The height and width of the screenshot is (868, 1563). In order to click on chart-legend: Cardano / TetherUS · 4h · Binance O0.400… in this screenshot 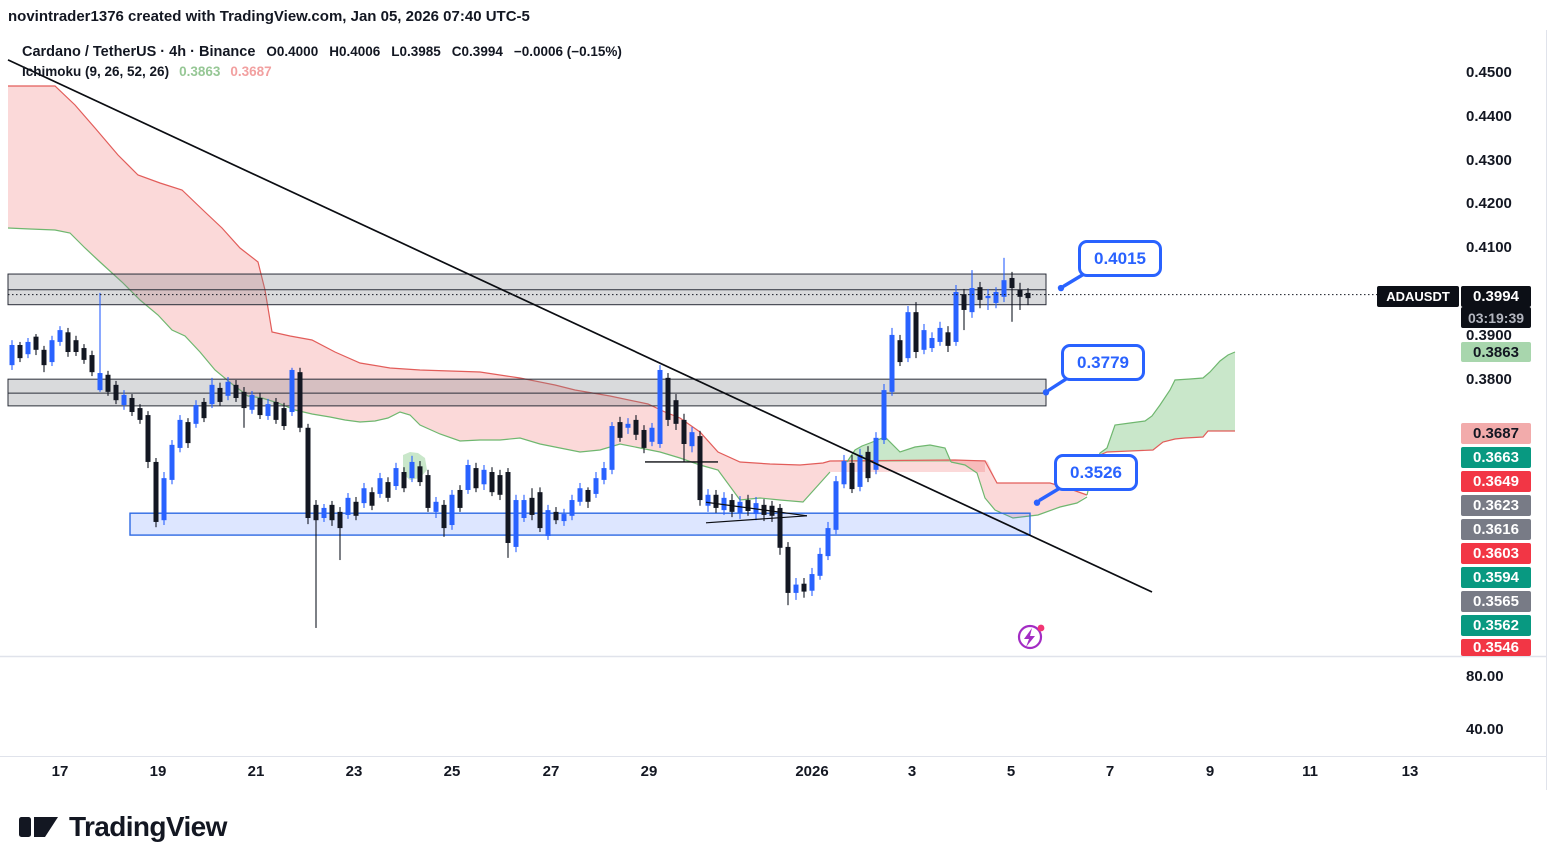, I will do `click(322, 52)`.